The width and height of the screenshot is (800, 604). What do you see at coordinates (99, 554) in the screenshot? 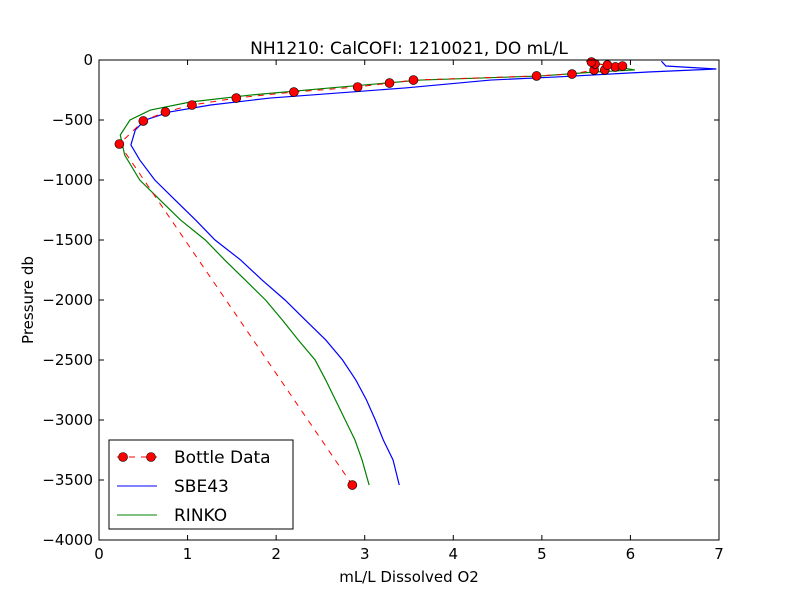
I see `x-tick-label: 0` at bounding box center [99, 554].